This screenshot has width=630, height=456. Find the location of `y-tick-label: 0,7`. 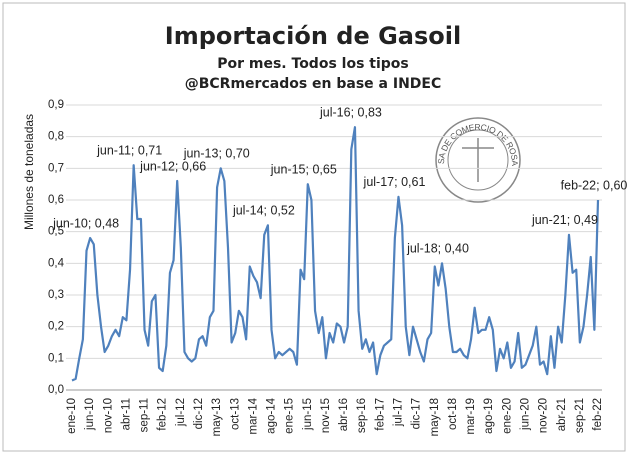

y-tick-label: 0,7 is located at coordinates (56, 168).